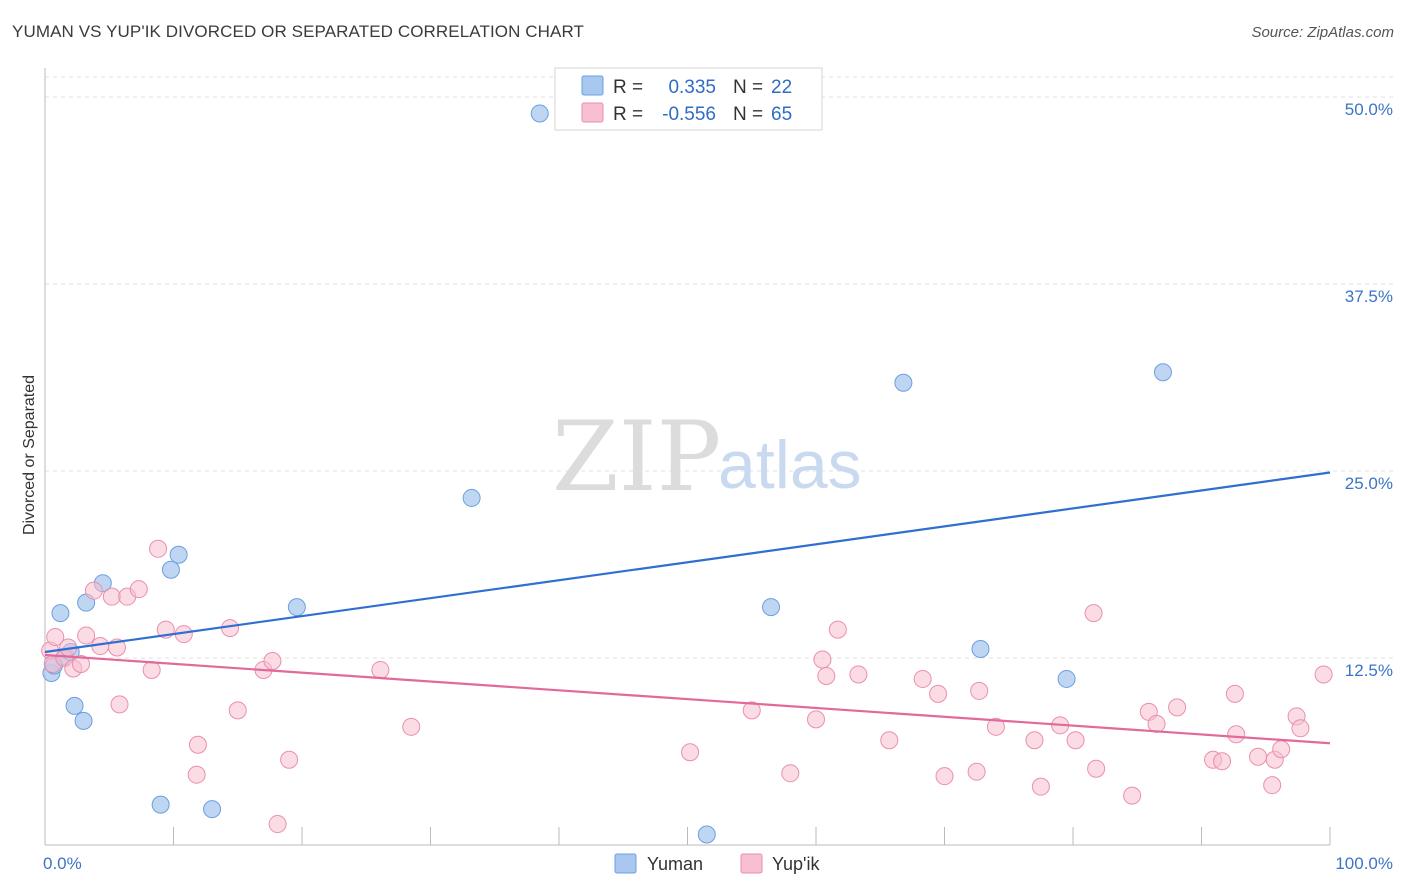 Image resolution: width=1406 pixels, height=892 pixels. What do you see at coordinates (692, 87) in the screenshot?
I see `yuman-r-value: 0.335` at bounding box center [692, 87].